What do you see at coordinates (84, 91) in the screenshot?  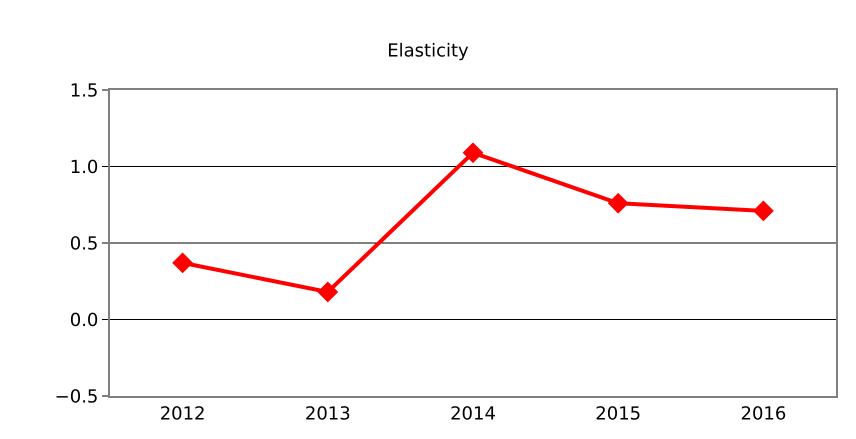 I see `y-tick-label: 1.5` at bounding box center [84, 91].